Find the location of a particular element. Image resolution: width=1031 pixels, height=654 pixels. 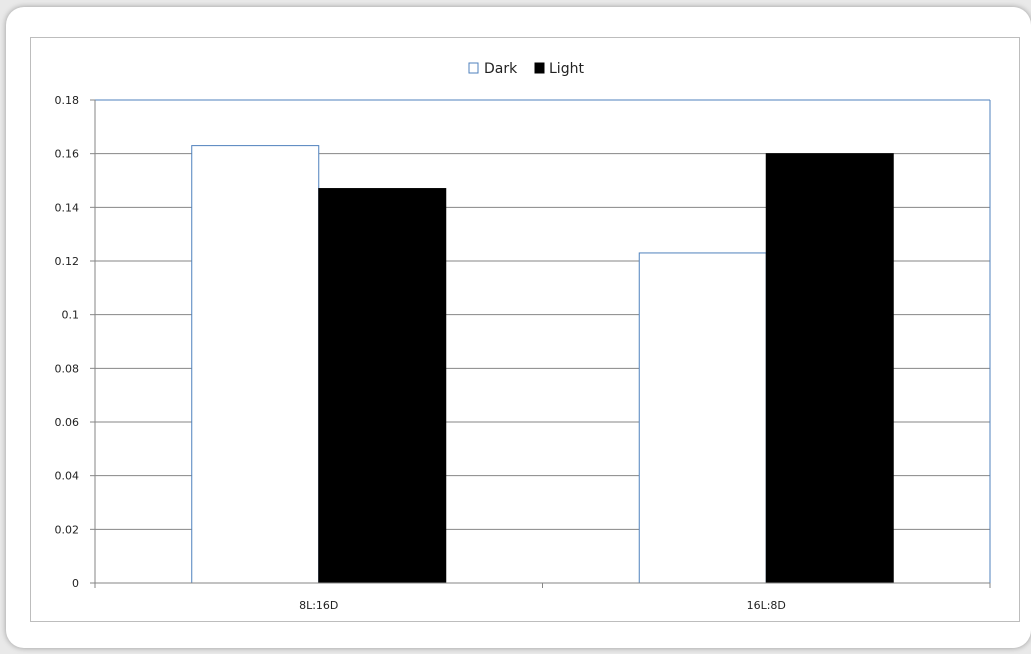

legend: Dark Light is located at coordinates (526, 69).